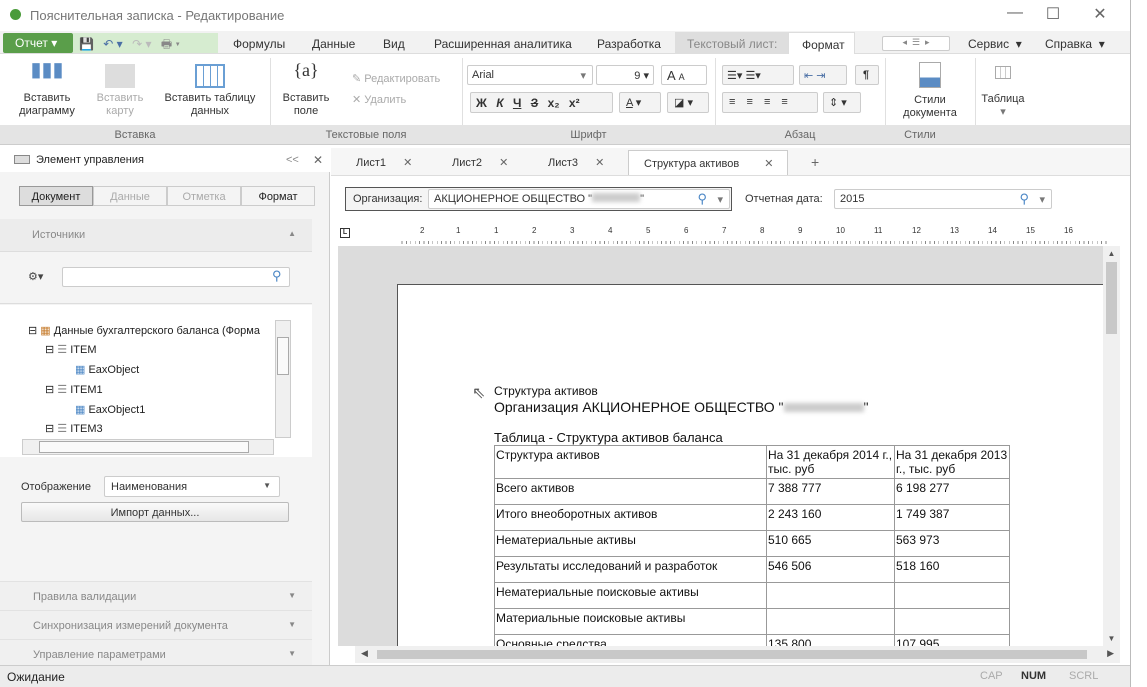 This screenshot has width=1147, height=687. What do you see at coordinates (821, 43) in the screenshot?
I see `tab-format: Формат` at bounding box center [821, 43].